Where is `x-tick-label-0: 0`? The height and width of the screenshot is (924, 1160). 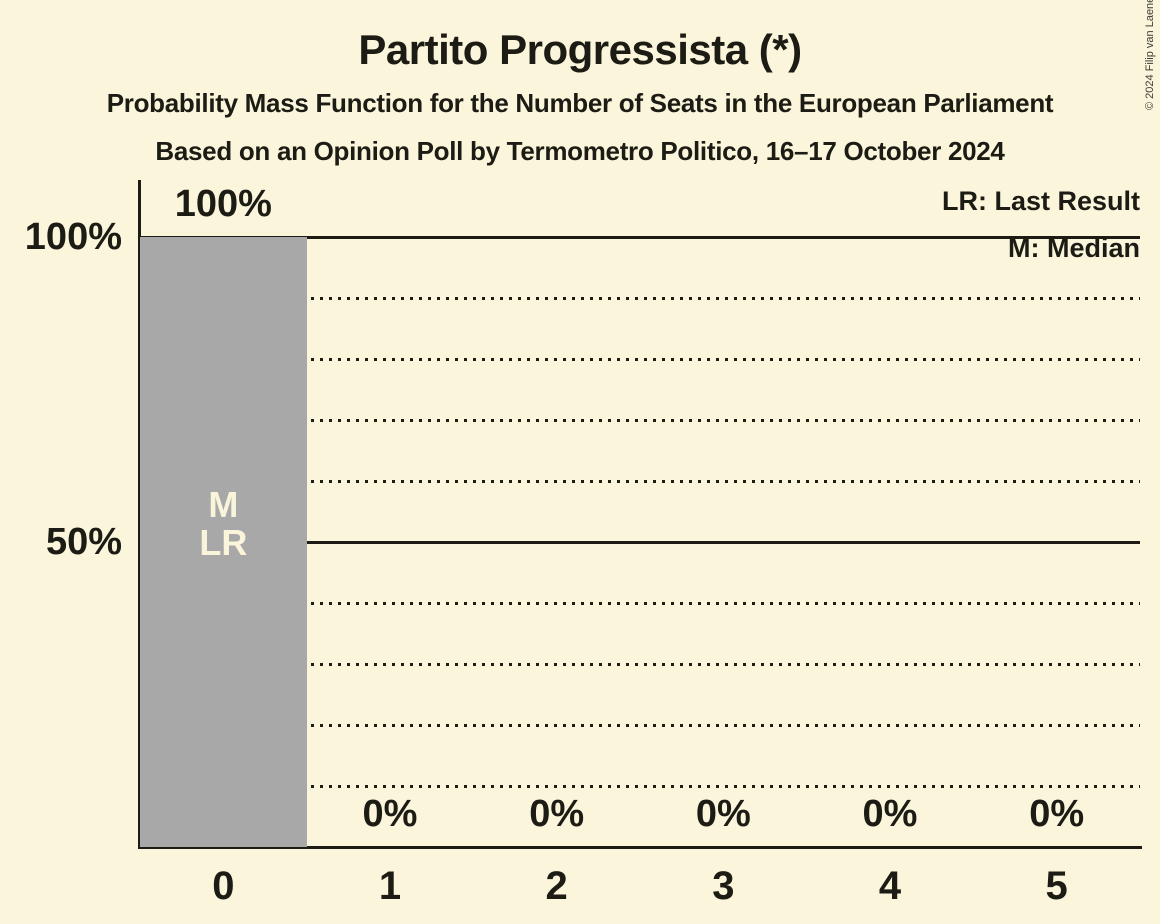 x-tick-label-0: 0 is located at coordinates (223, 886).